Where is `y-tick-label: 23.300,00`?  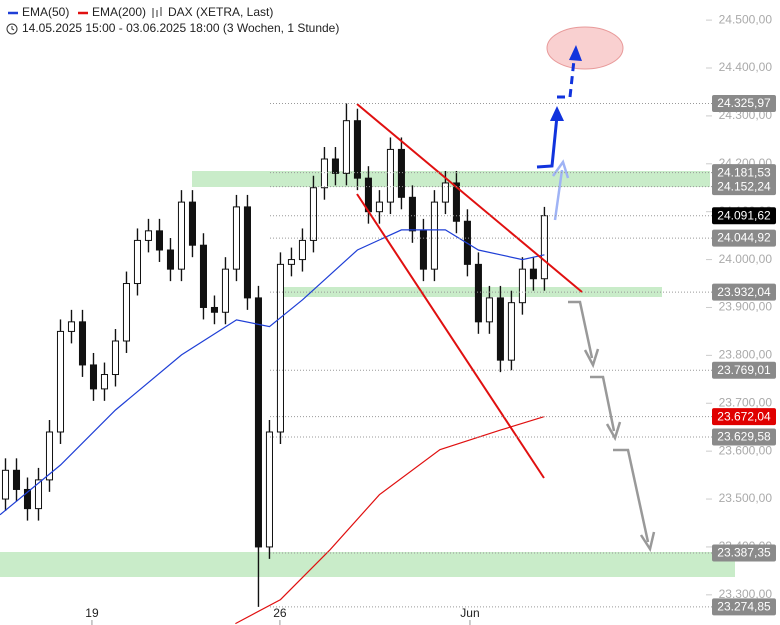
y-tick-label: 23.300,00 is located at coordinates (746, 594).